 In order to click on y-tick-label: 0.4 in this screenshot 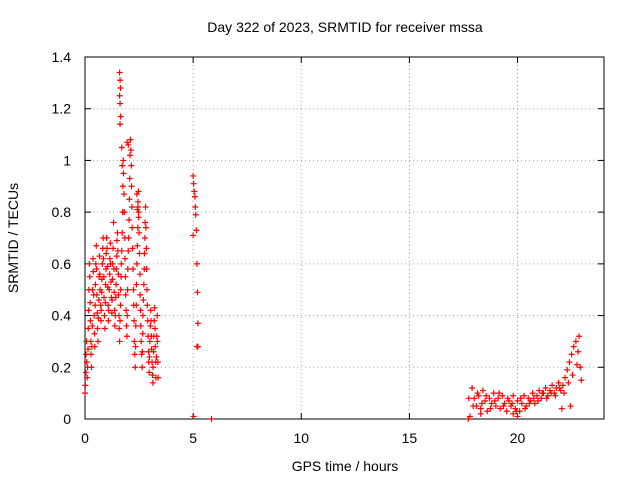, I will do `click(62, 316)`.